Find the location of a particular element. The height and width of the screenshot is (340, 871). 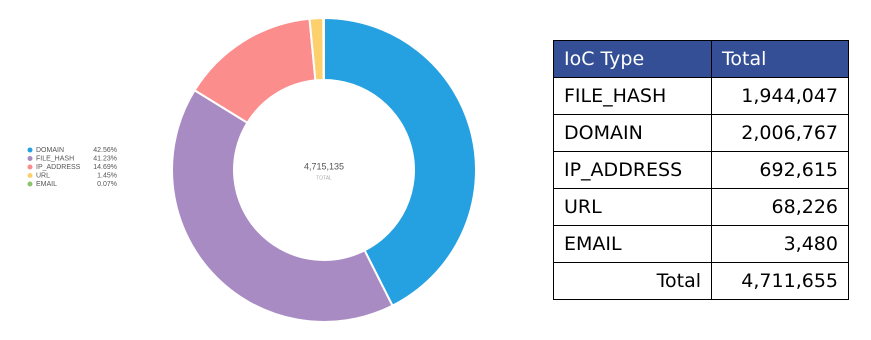

legend-label: FILE_HASH is located at coordinates (55, 158).